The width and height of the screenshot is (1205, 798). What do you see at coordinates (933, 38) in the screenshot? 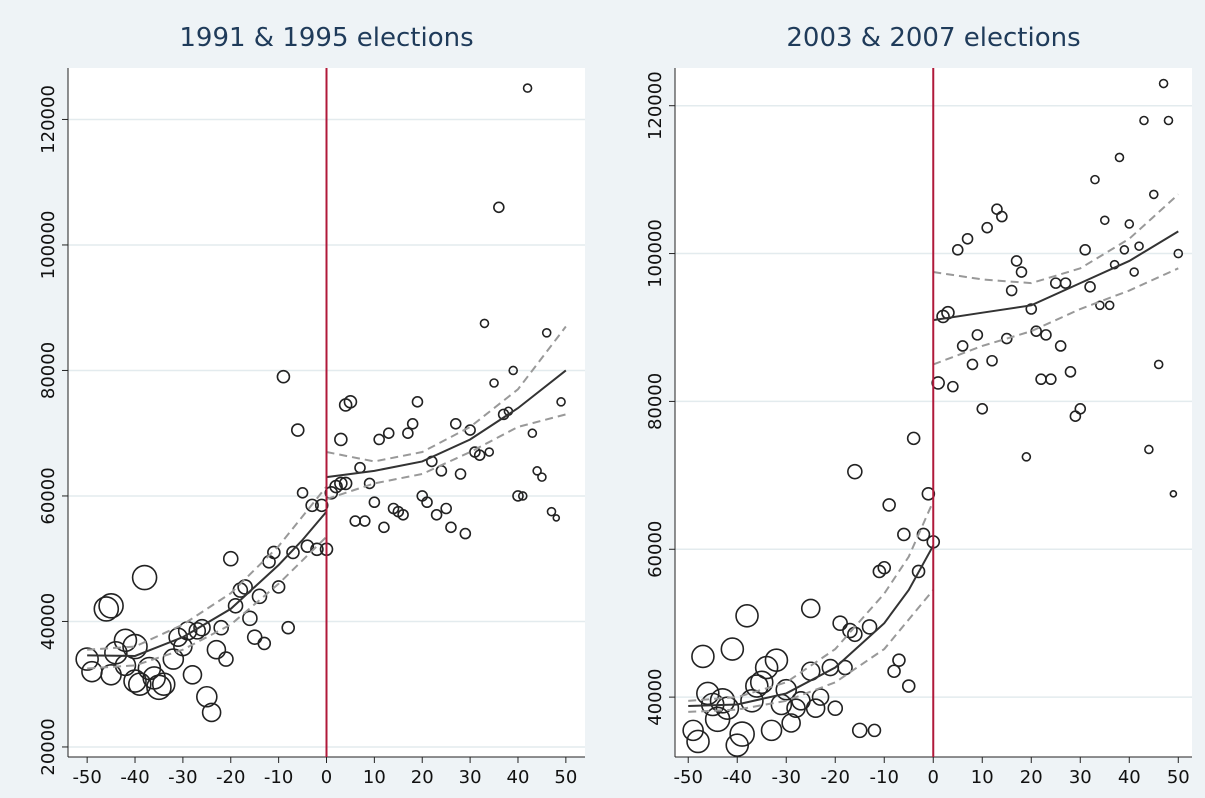
I see `chart-title: 2003 & 2007 elections` at bounding box center [933, 38].